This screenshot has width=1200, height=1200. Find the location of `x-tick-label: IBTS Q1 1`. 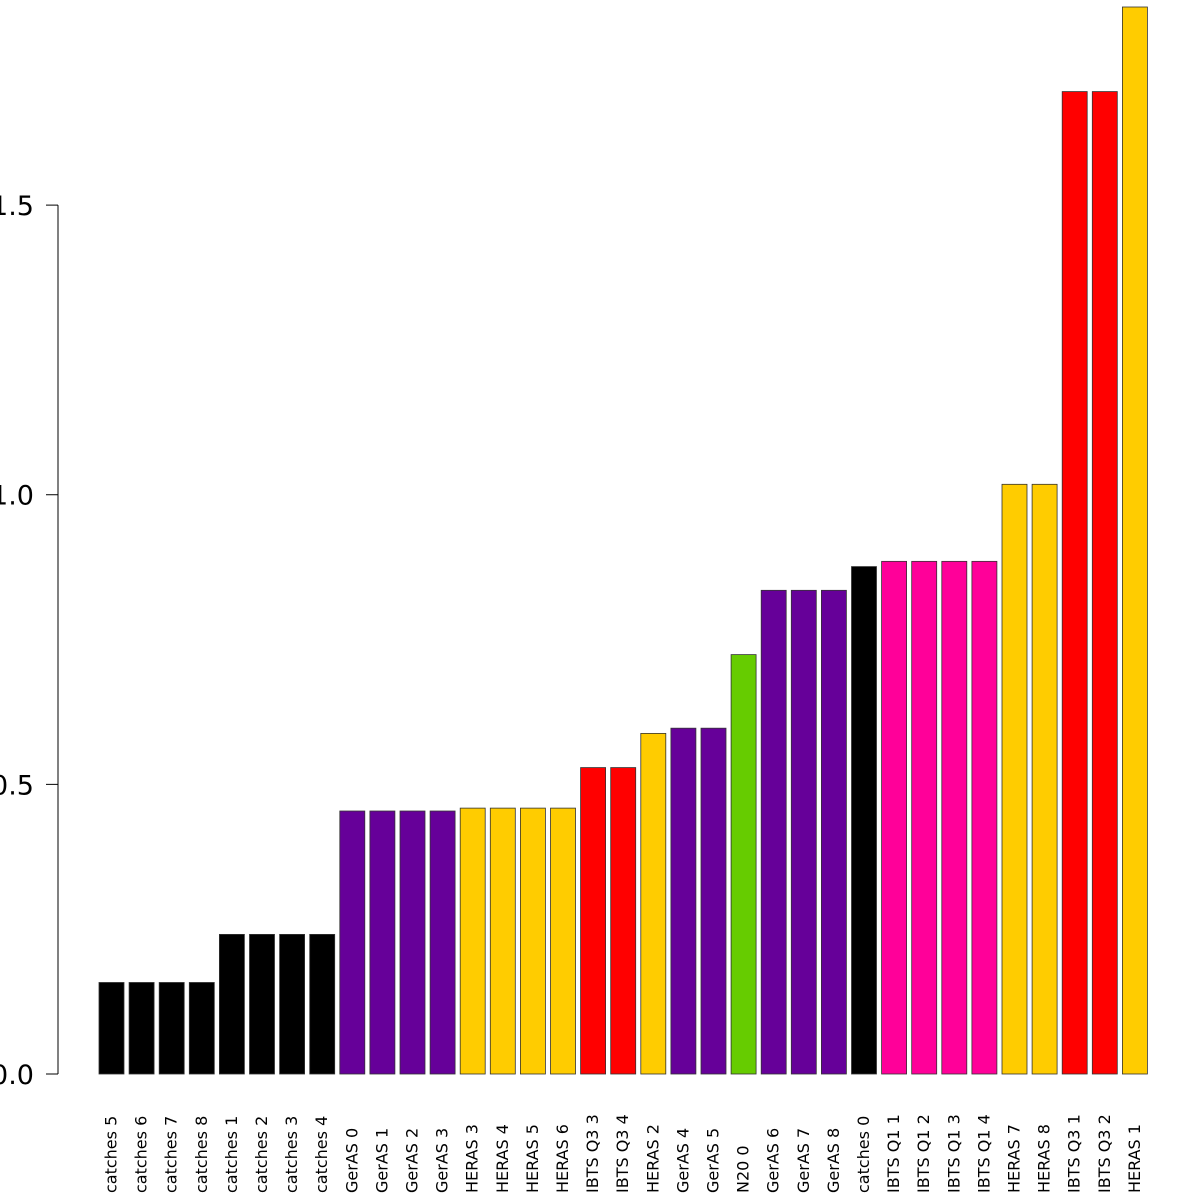

x-tick-label: IBTS Q1 1 is located at coordinates (893, 1153).